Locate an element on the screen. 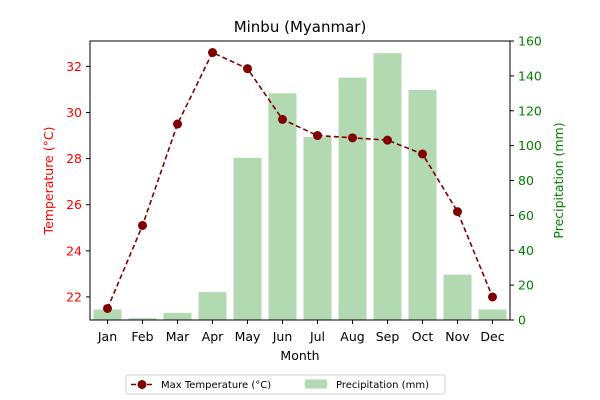  x-tick-label: Jun is located at coordinates (282, 336).